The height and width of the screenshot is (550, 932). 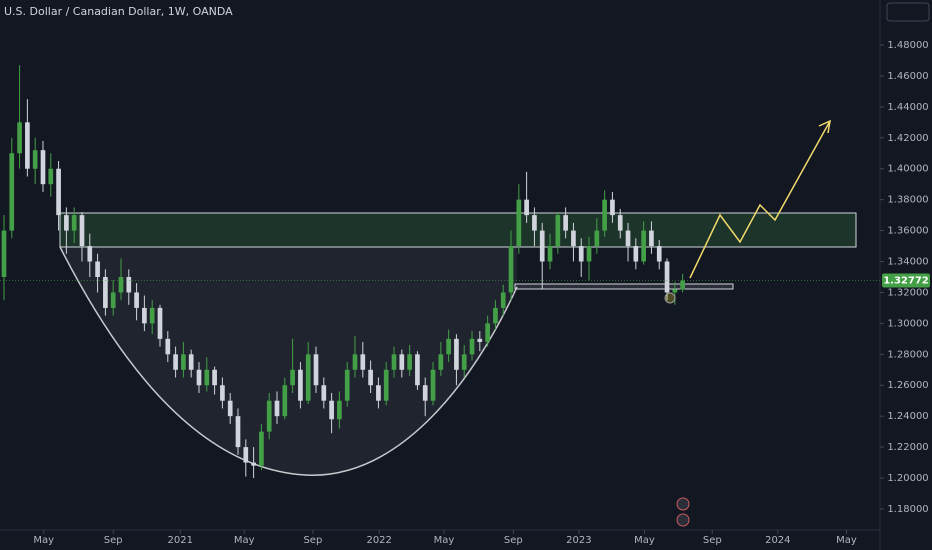 What do you see at coordinates (907, 447) in the screenshot?
I see `y-tick-label: 1.22000` at bounding box center [907, 447].